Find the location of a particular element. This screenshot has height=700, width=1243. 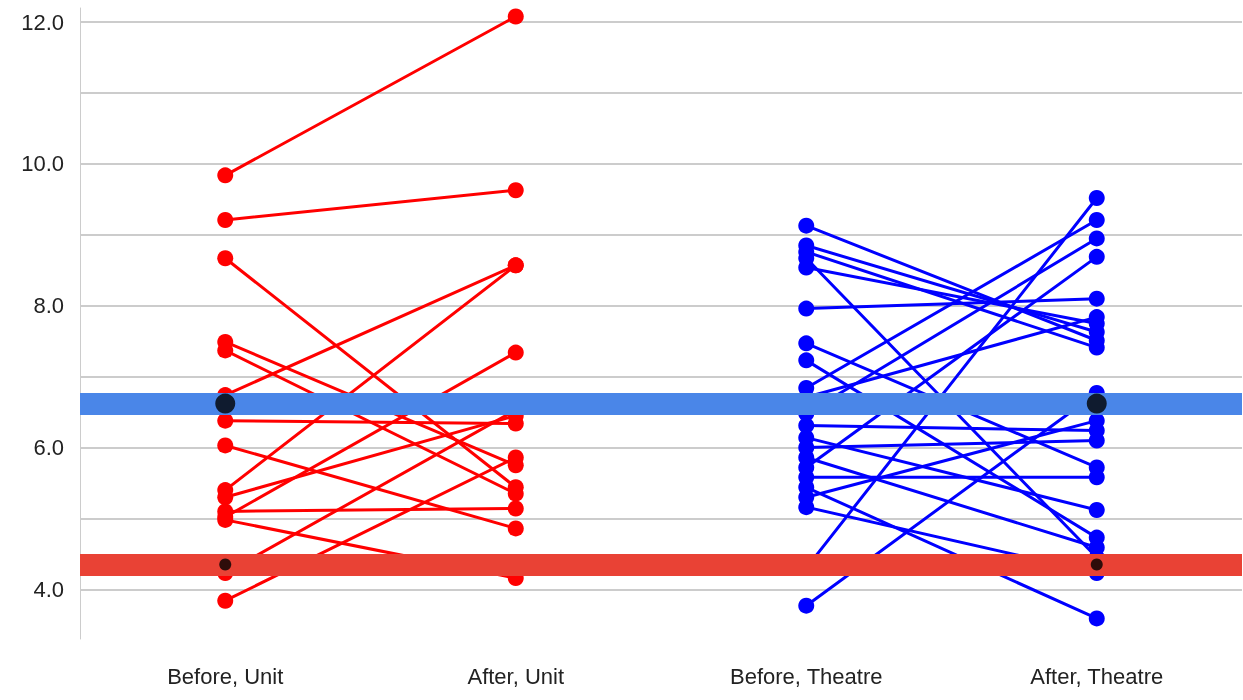

y-tick-label: 12.0 is located at coordinates (42, 22).